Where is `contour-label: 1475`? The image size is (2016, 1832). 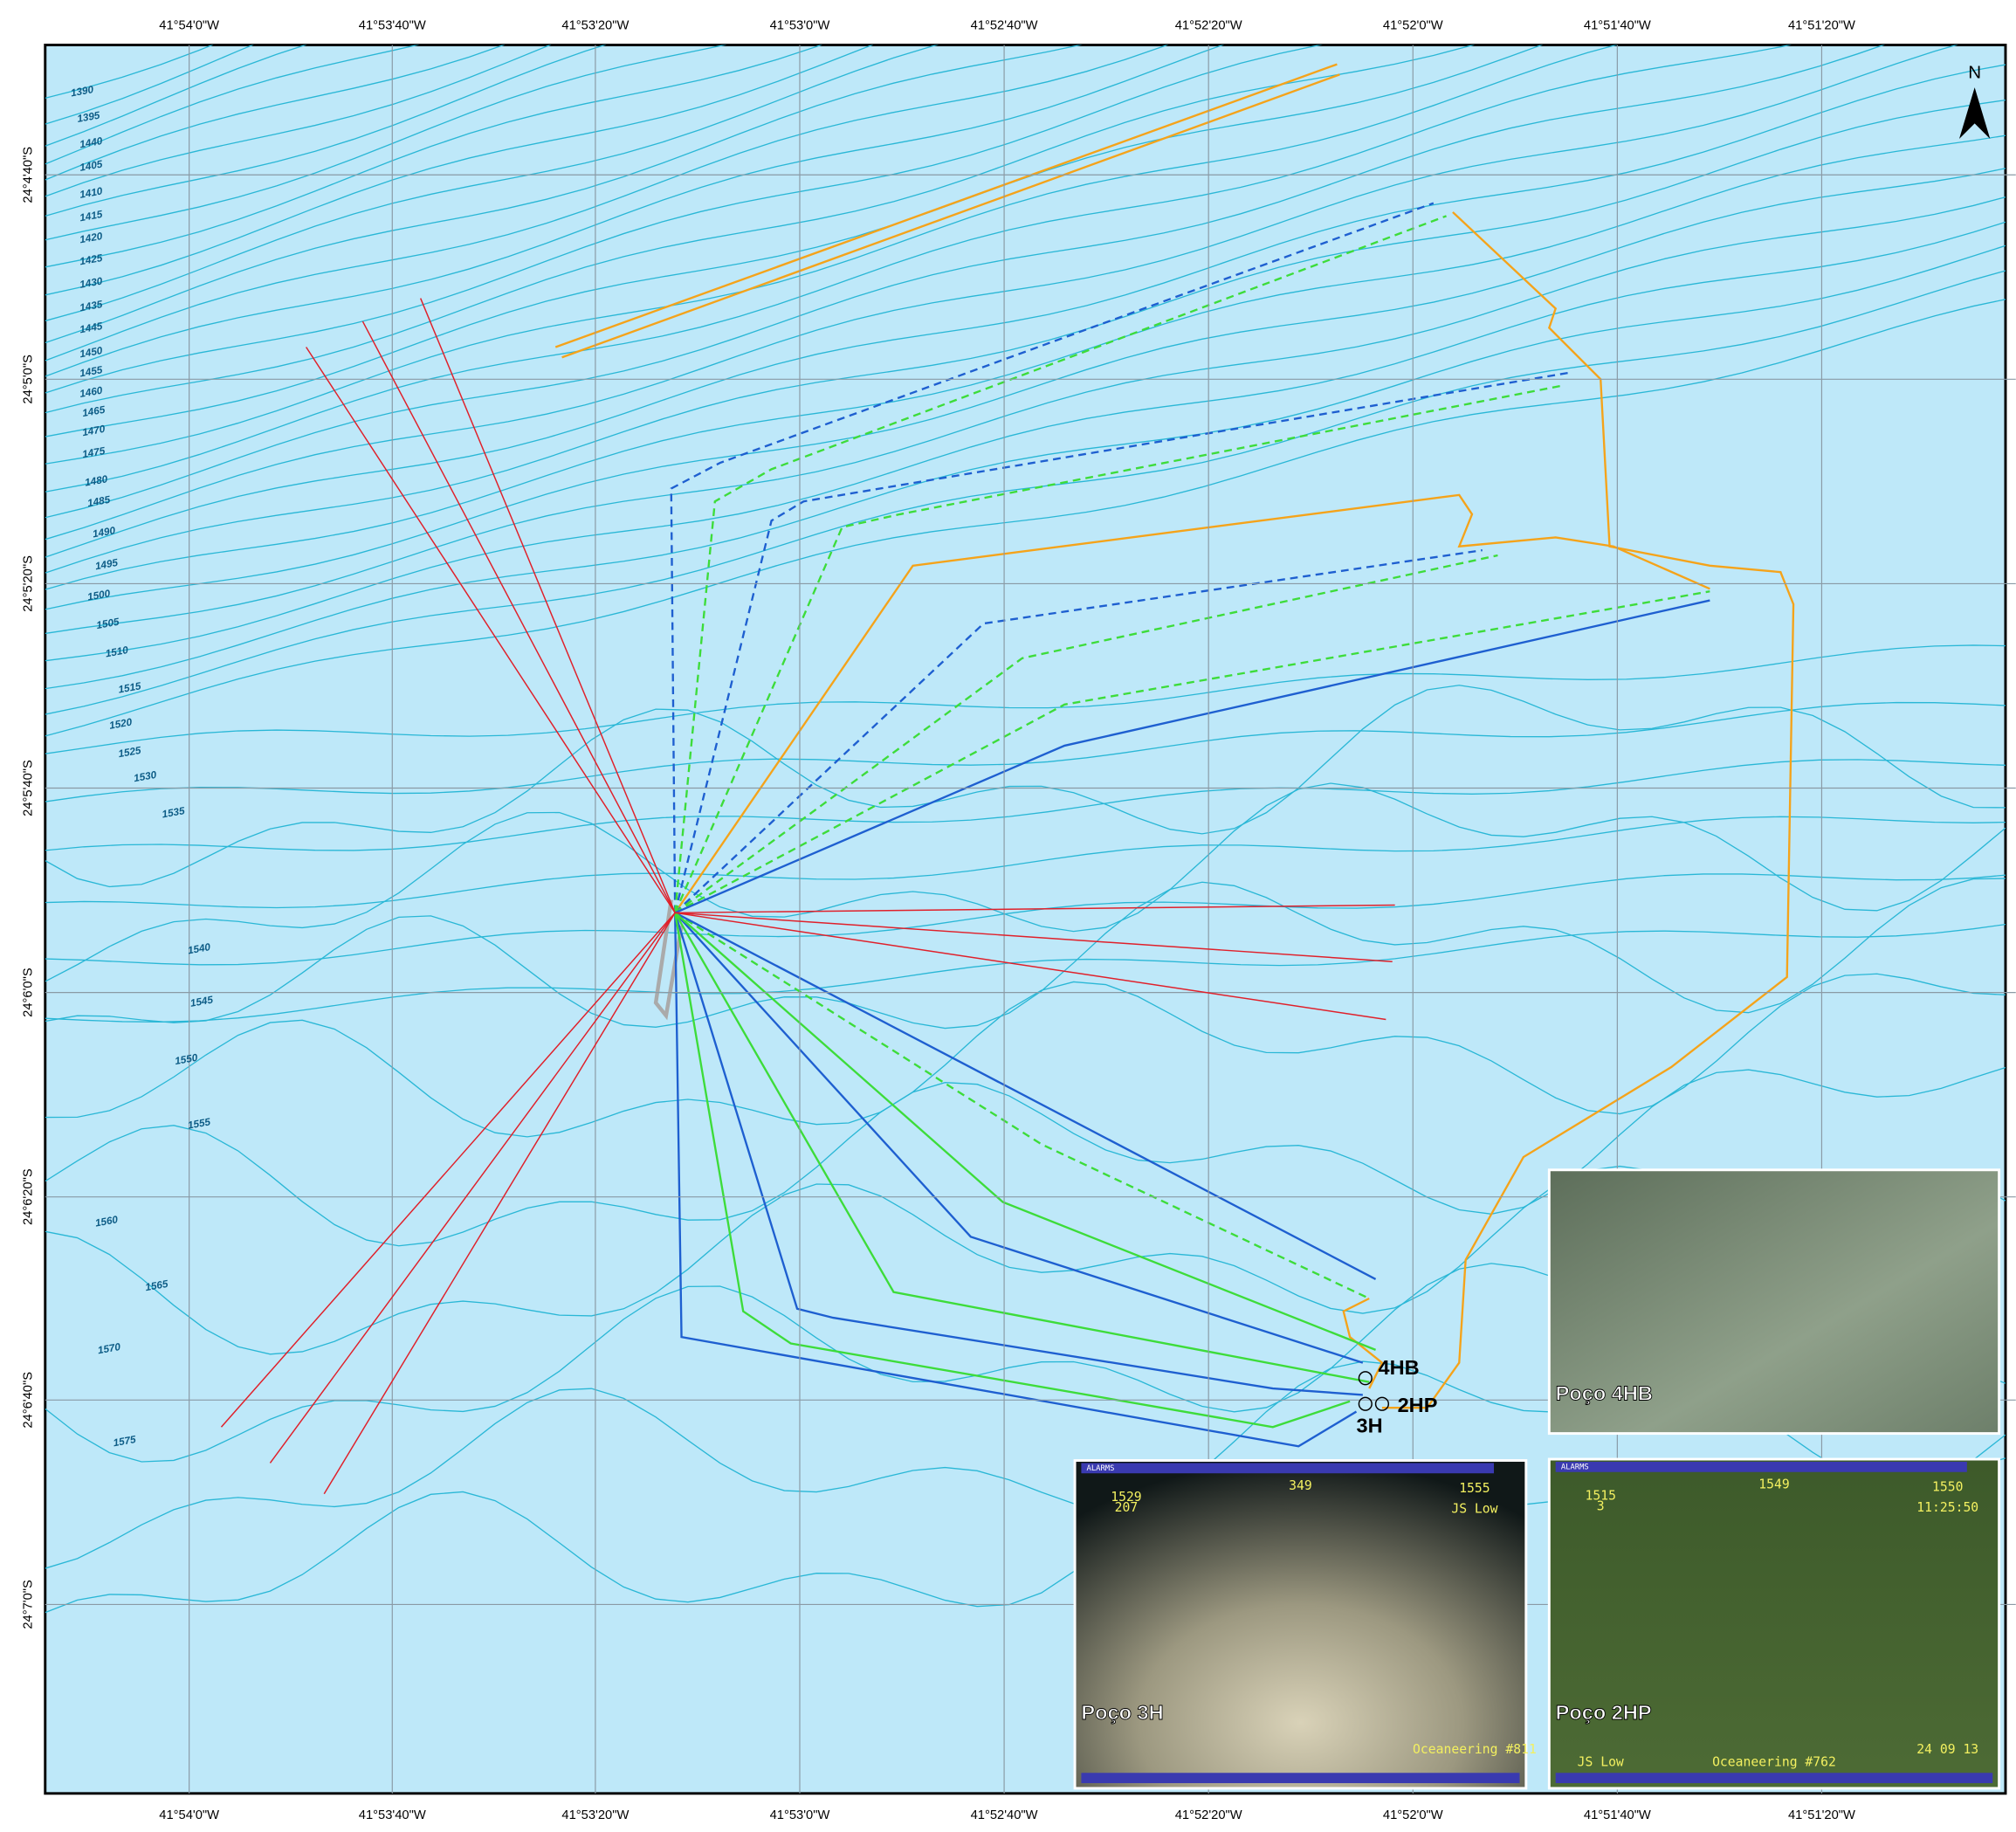
contour-label: 1475 is located at coordinates (93, 452).